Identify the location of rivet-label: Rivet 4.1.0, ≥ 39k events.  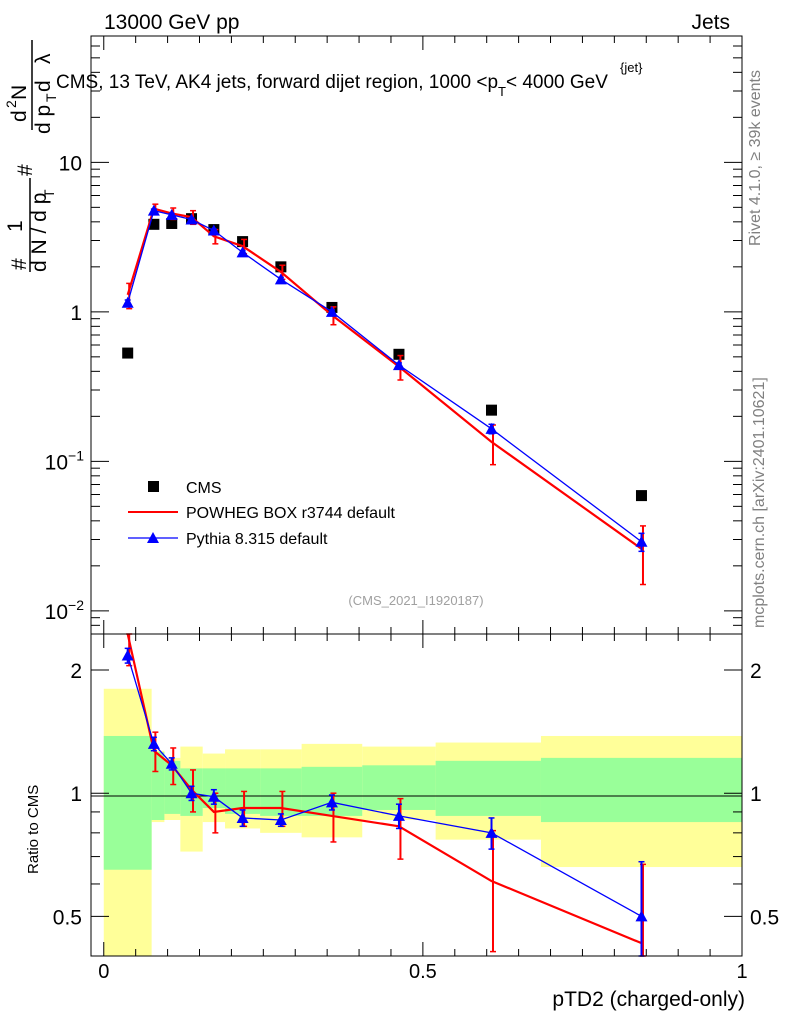
(755, 158).